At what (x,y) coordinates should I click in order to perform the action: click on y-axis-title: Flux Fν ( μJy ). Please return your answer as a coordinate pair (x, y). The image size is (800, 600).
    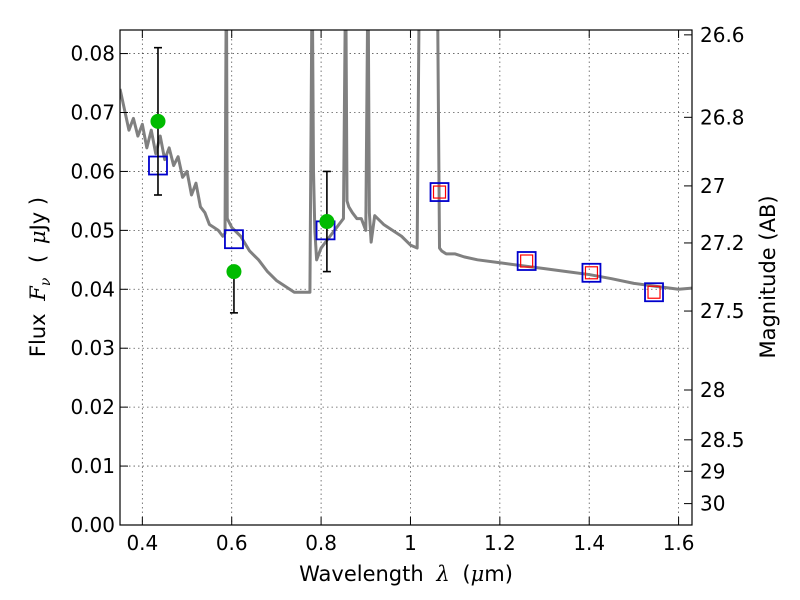
    Looking at the image, I should click on (40, 277).